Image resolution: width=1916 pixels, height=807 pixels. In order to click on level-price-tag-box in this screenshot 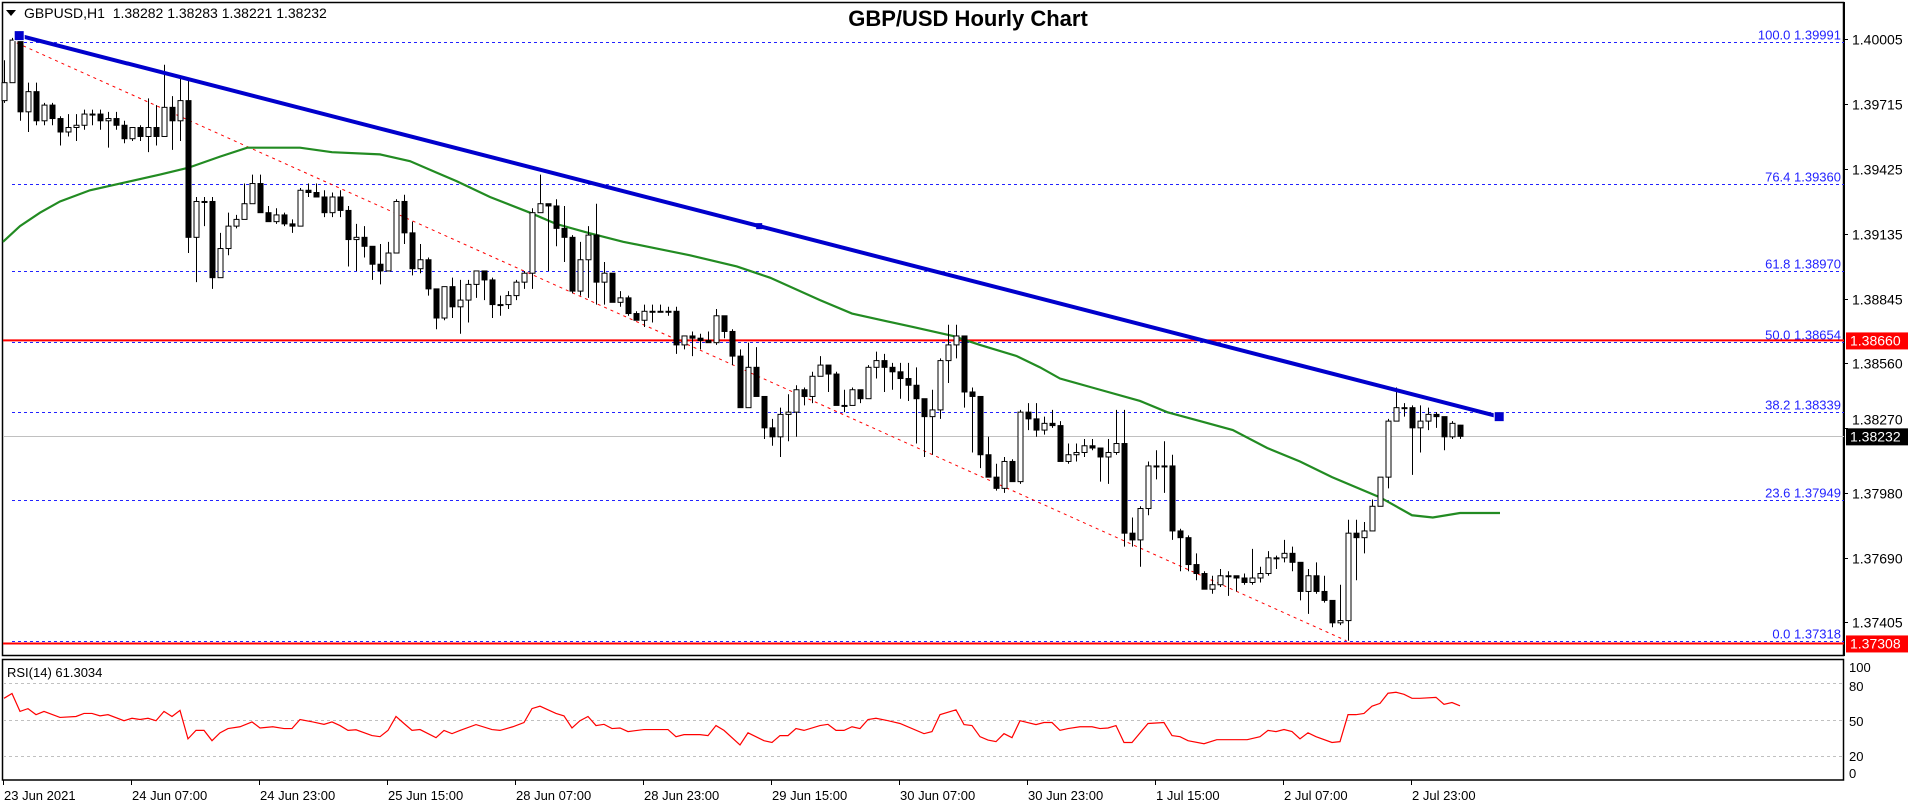, I will do `click(1877, 341)`.